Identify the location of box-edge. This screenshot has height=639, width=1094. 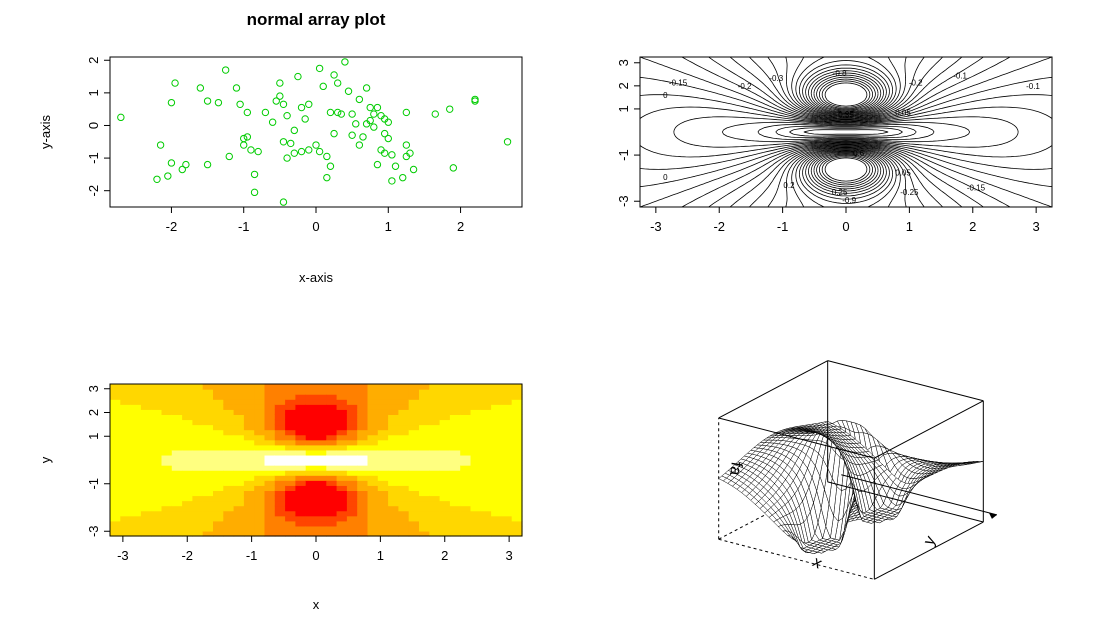
(773, 389).